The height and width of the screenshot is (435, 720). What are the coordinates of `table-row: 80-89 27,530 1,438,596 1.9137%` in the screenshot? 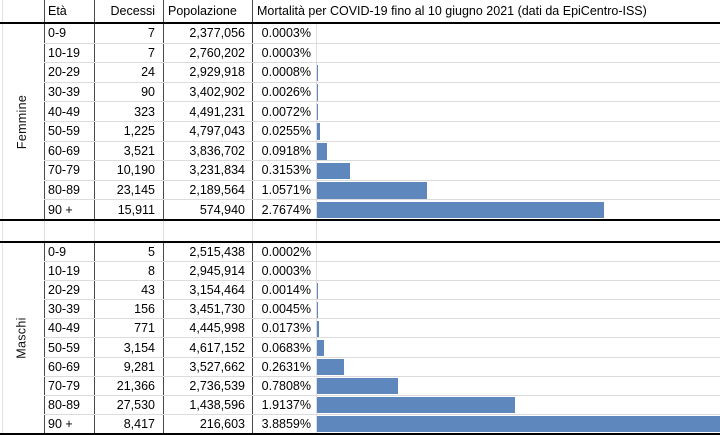 It's located at (382, 405).